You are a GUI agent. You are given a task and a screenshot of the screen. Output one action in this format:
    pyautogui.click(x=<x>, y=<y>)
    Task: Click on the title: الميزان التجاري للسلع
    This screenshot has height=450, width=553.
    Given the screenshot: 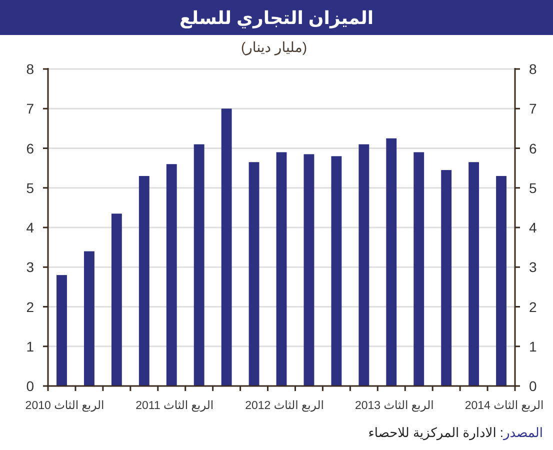 What is the action you would take?
    pyautogui.click(x=277, y=18)
    